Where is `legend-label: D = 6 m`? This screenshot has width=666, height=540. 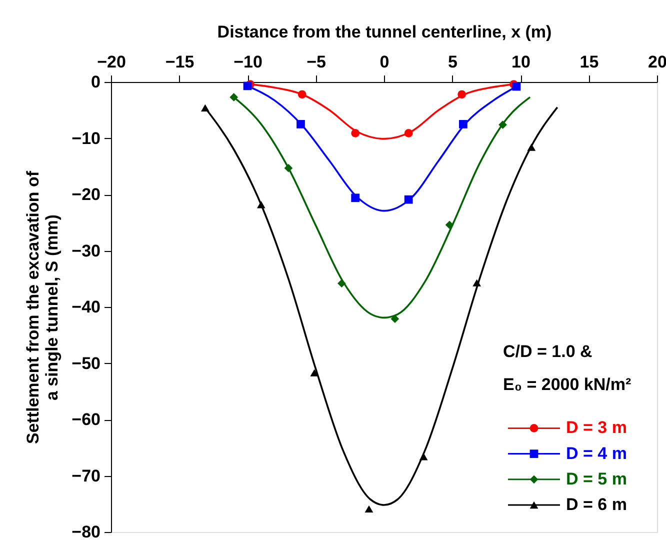
legend-label: D = 6 m is located at coordinates (596, 504).